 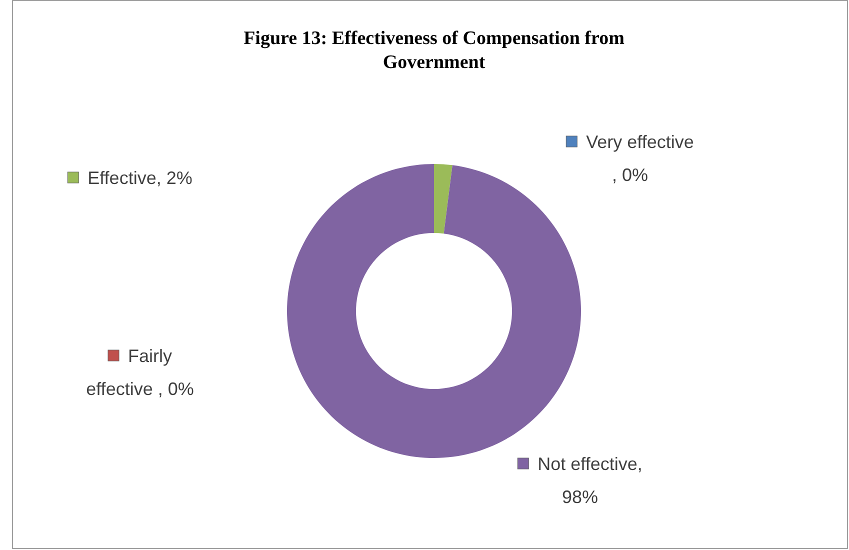 I want to click on donut-slice, so click(x=443, y=199).